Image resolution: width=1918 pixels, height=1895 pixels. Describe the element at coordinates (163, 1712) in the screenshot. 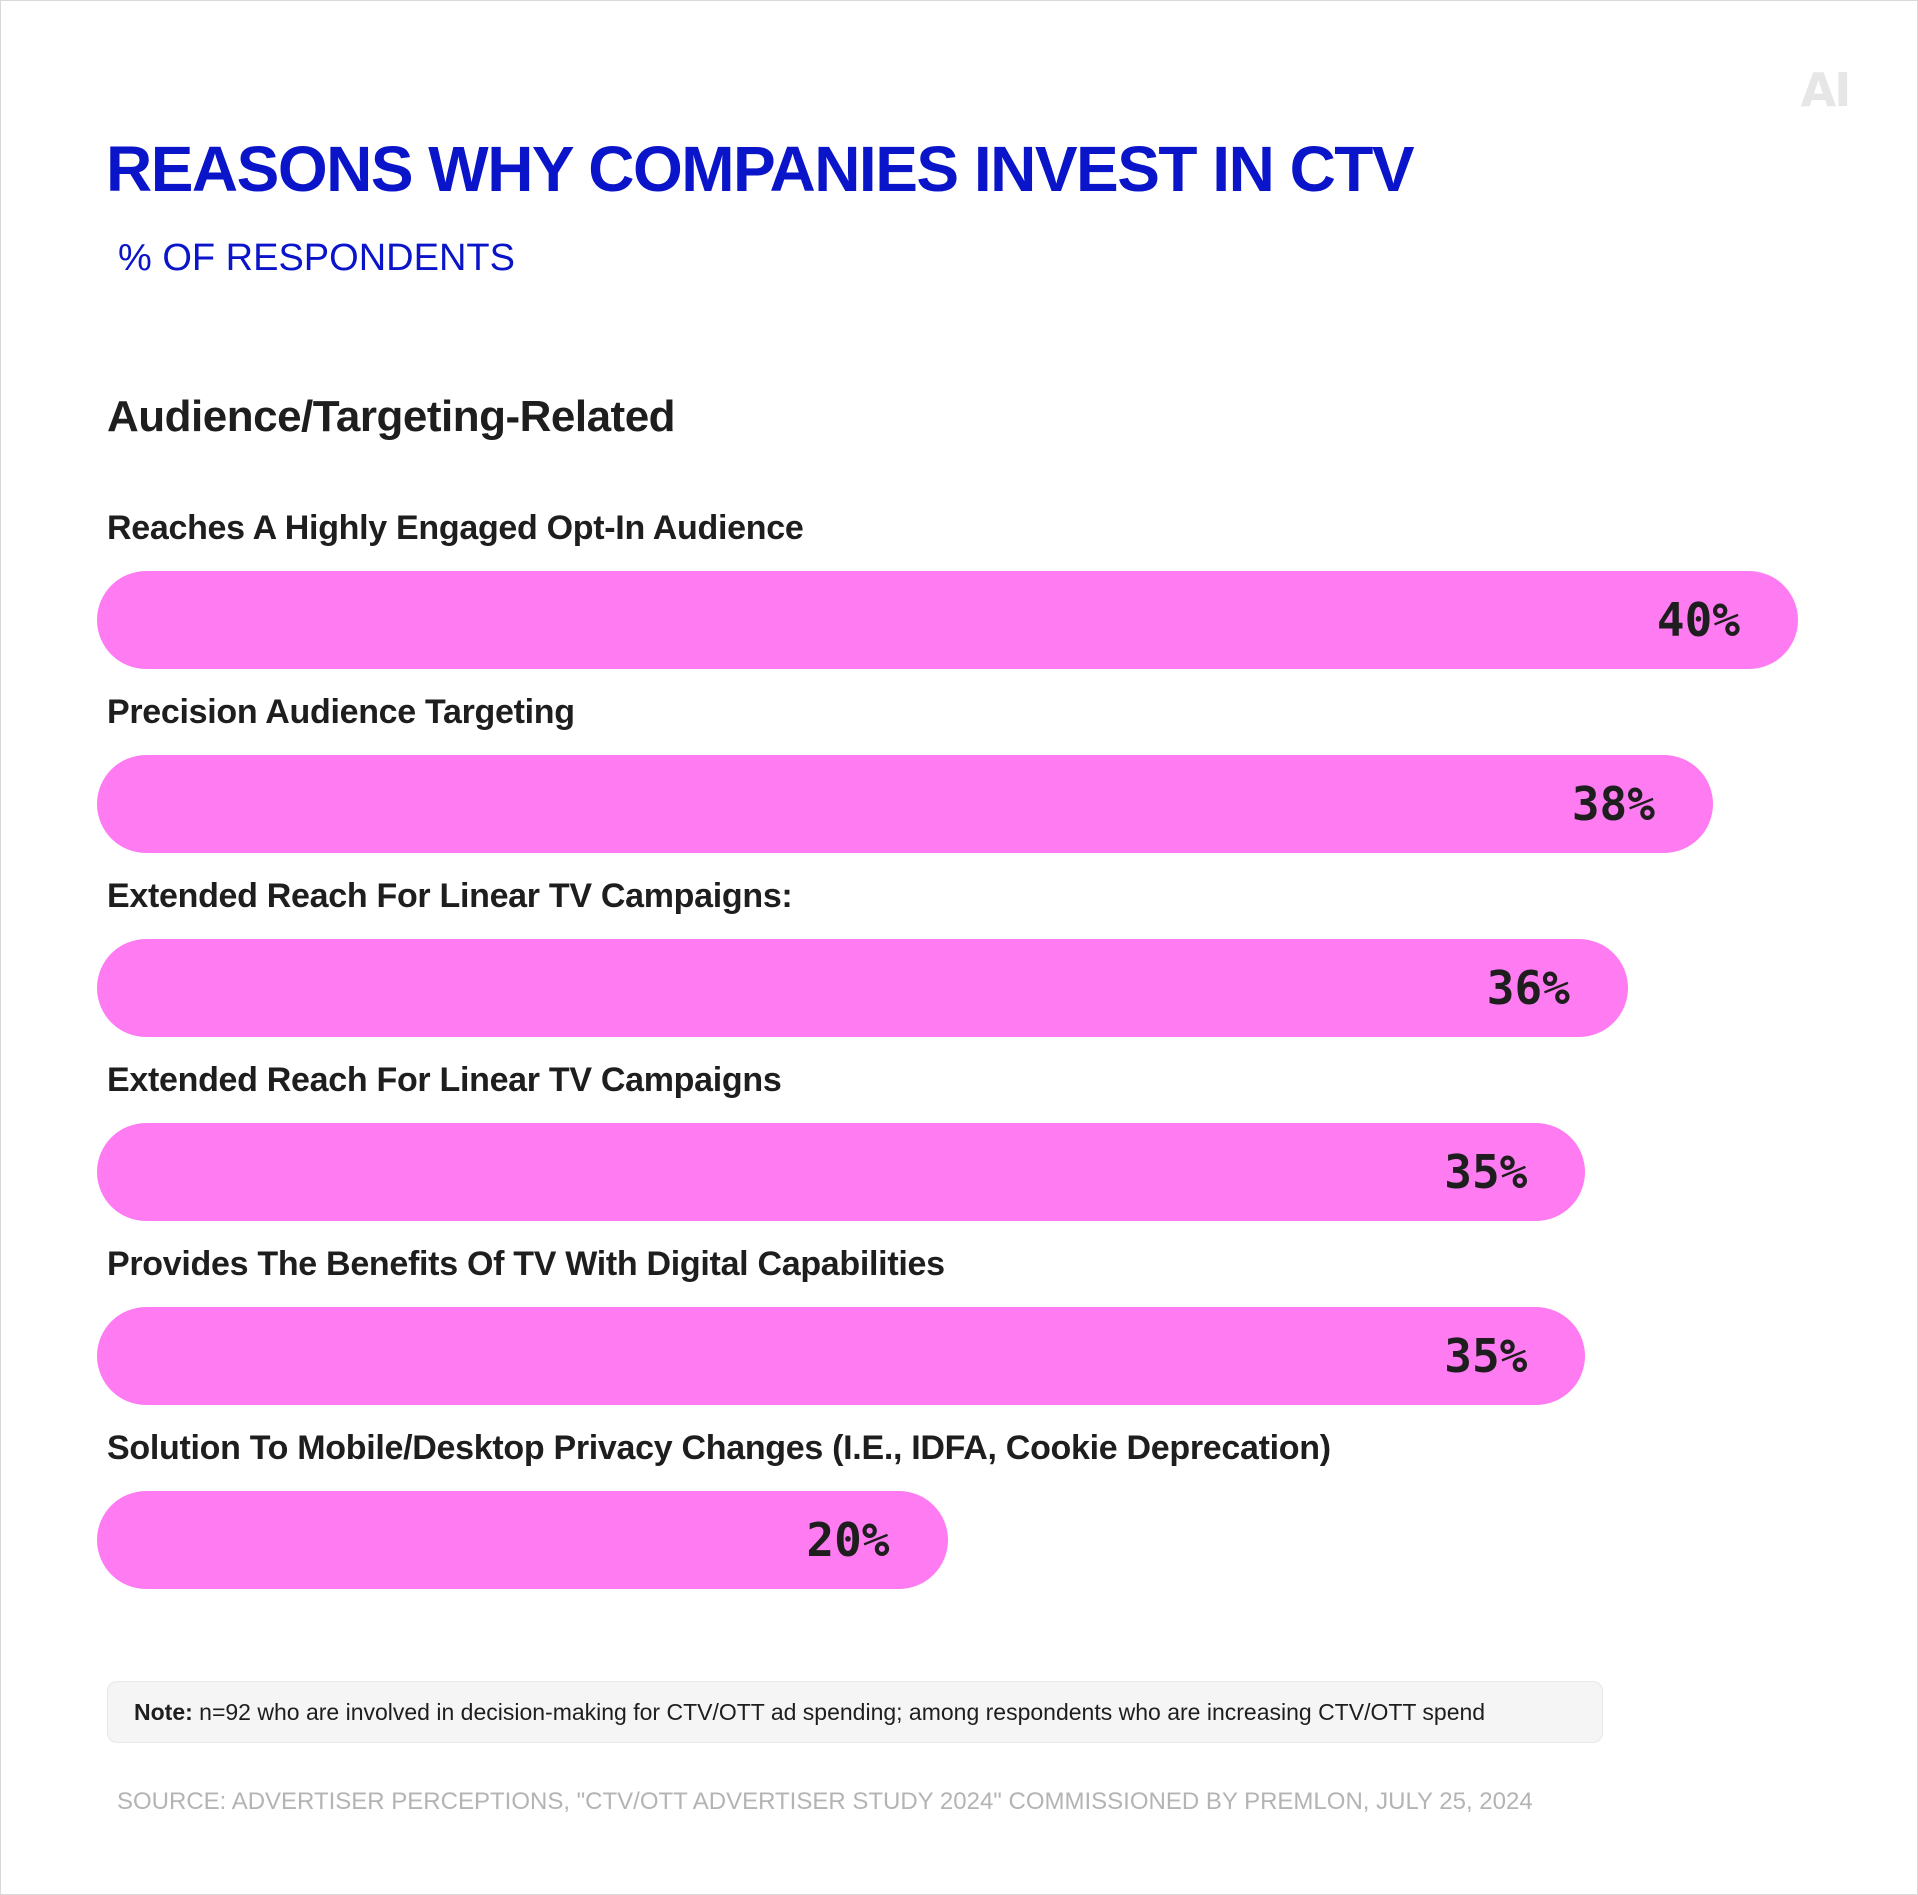

I see `note-label: Note:` at that location.